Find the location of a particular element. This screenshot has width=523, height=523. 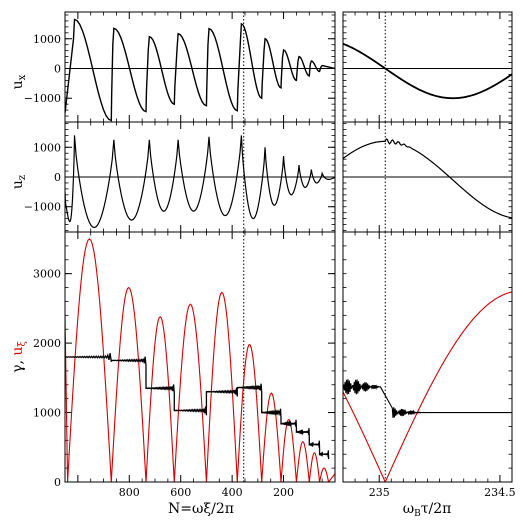

series-uz-right is located at coordinates (427, 178).